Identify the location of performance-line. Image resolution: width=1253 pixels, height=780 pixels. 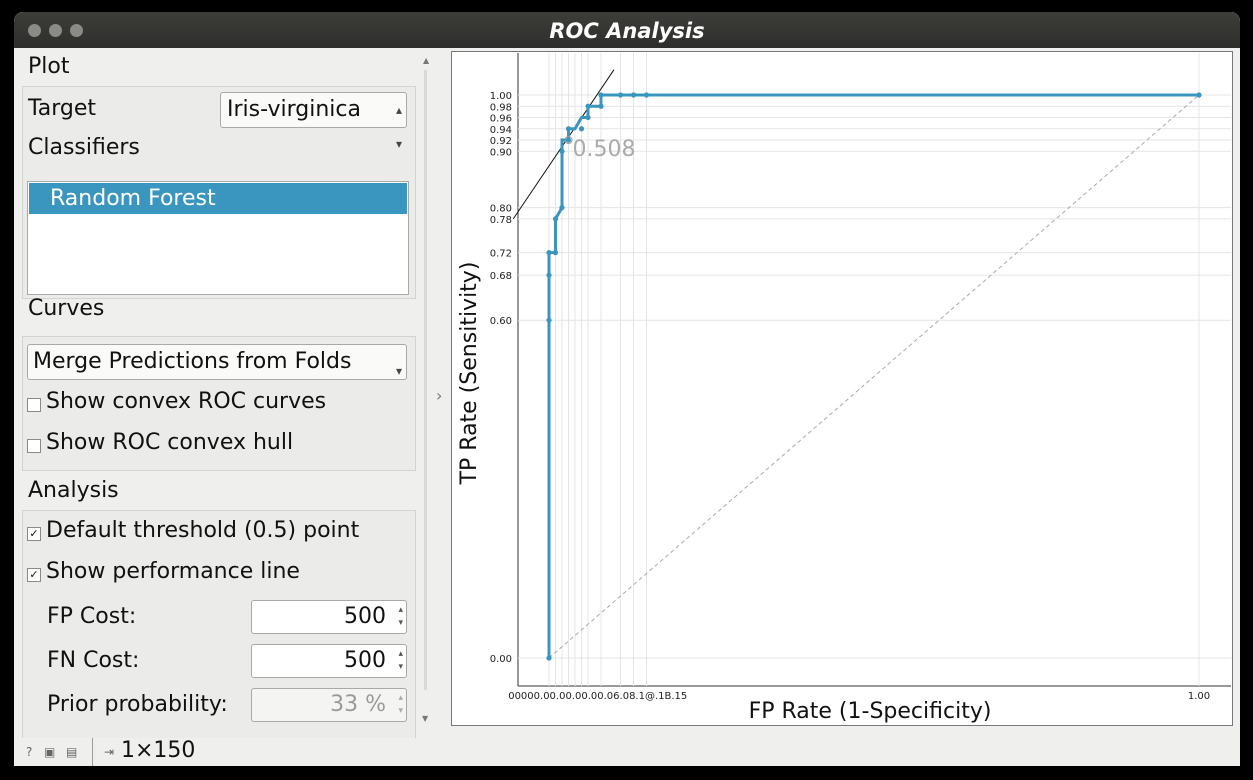
(563, 144).